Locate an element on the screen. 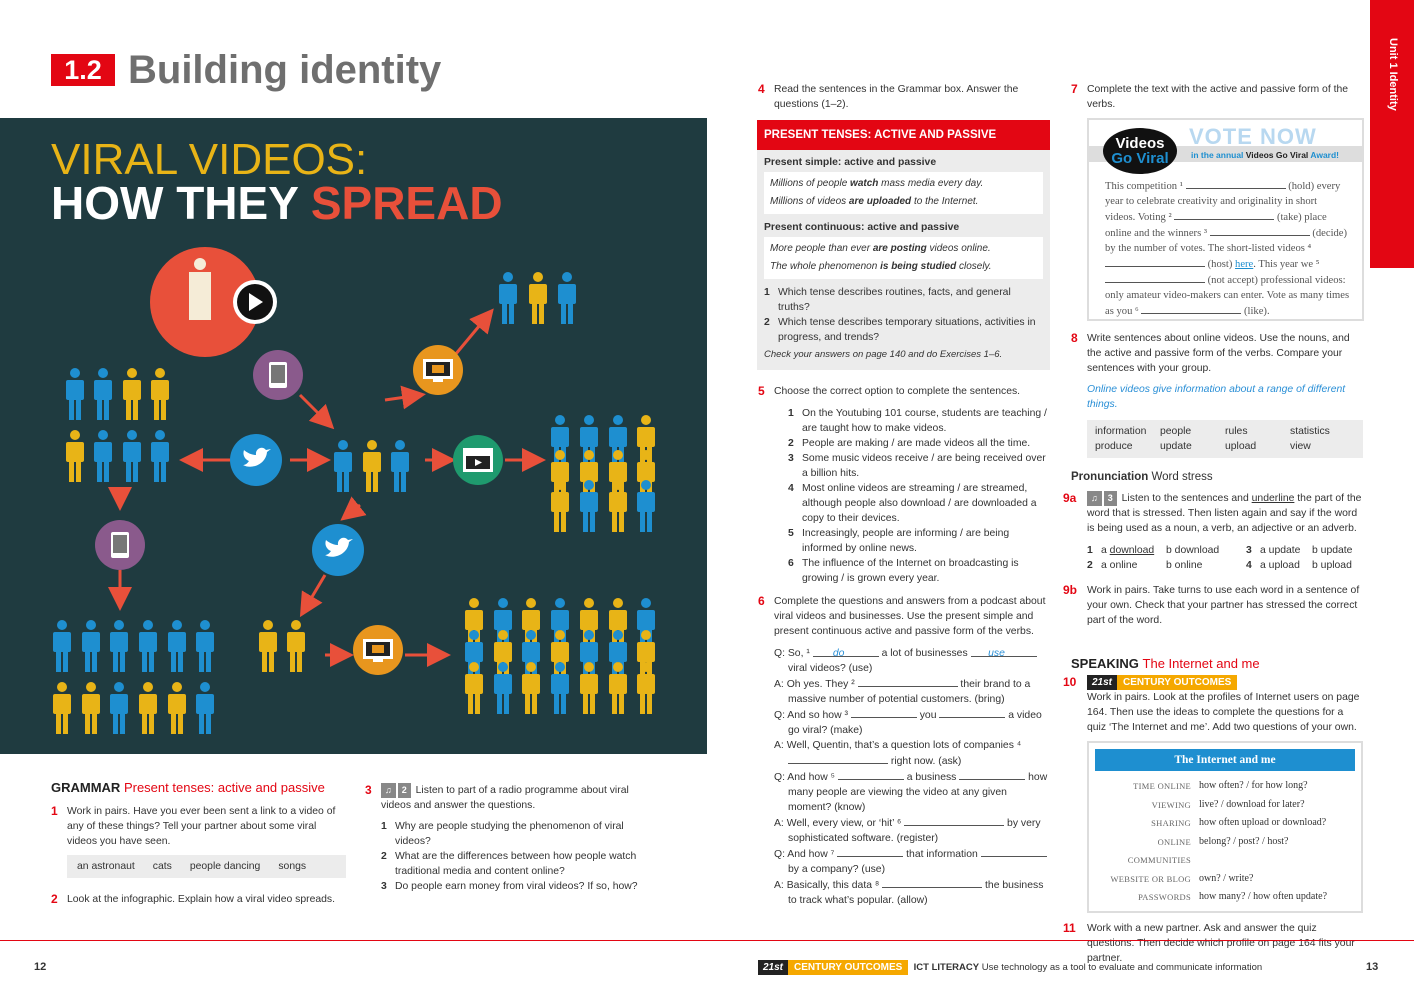 This screenshot has width=1414, height=1000. word-chip: people dancing is located at coordinates (225, 866).